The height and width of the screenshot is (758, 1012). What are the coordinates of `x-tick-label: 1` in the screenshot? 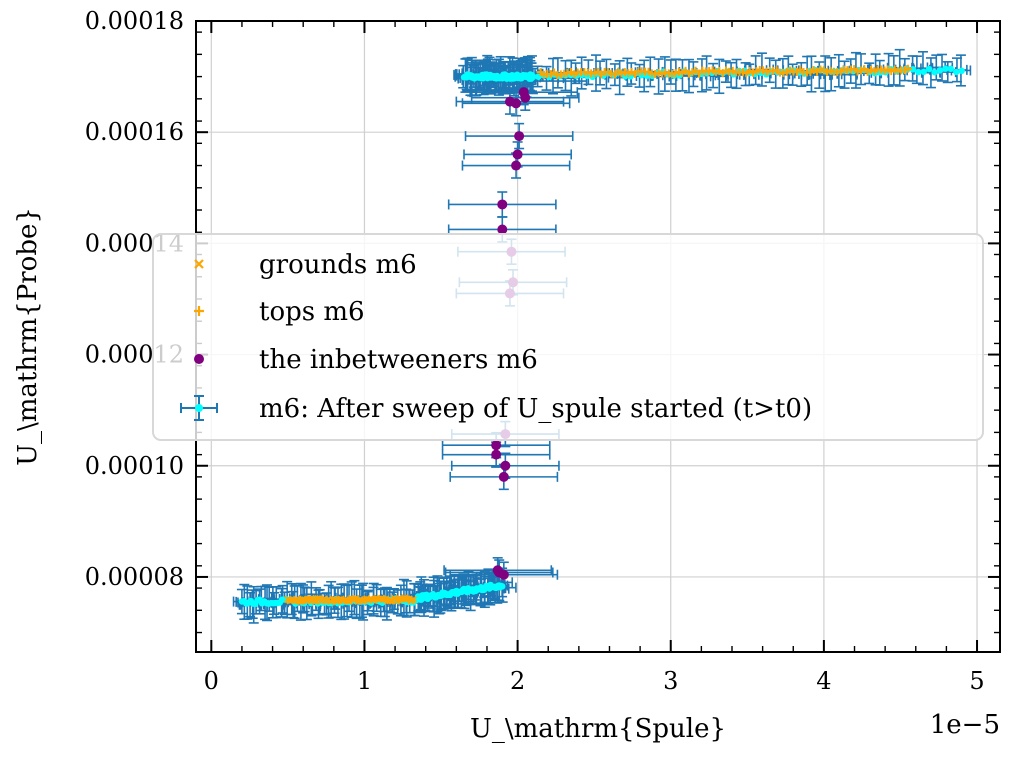 It's located at (364, 681).